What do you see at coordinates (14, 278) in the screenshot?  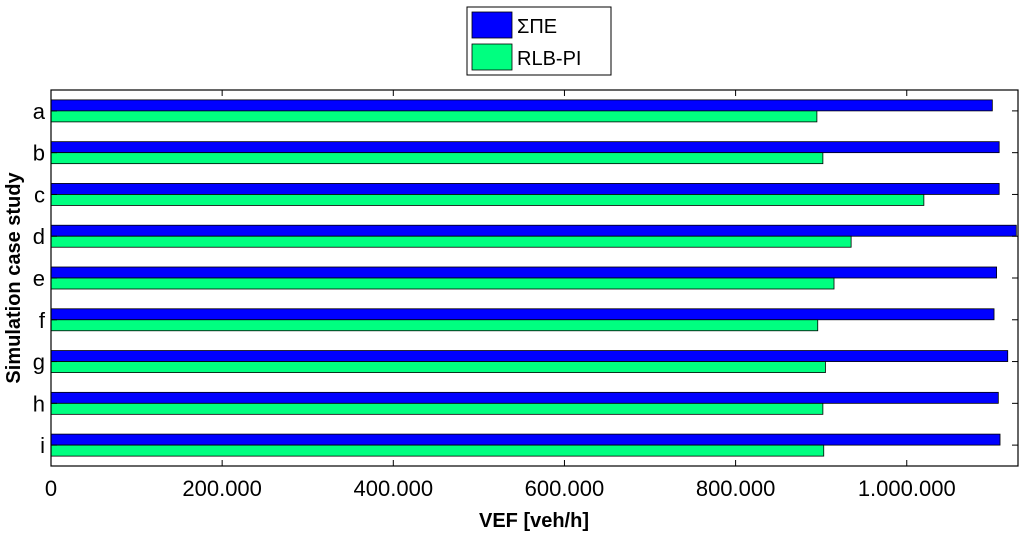 I see `y-axis-title: Simulation case study` at bounding box center [14, 278].